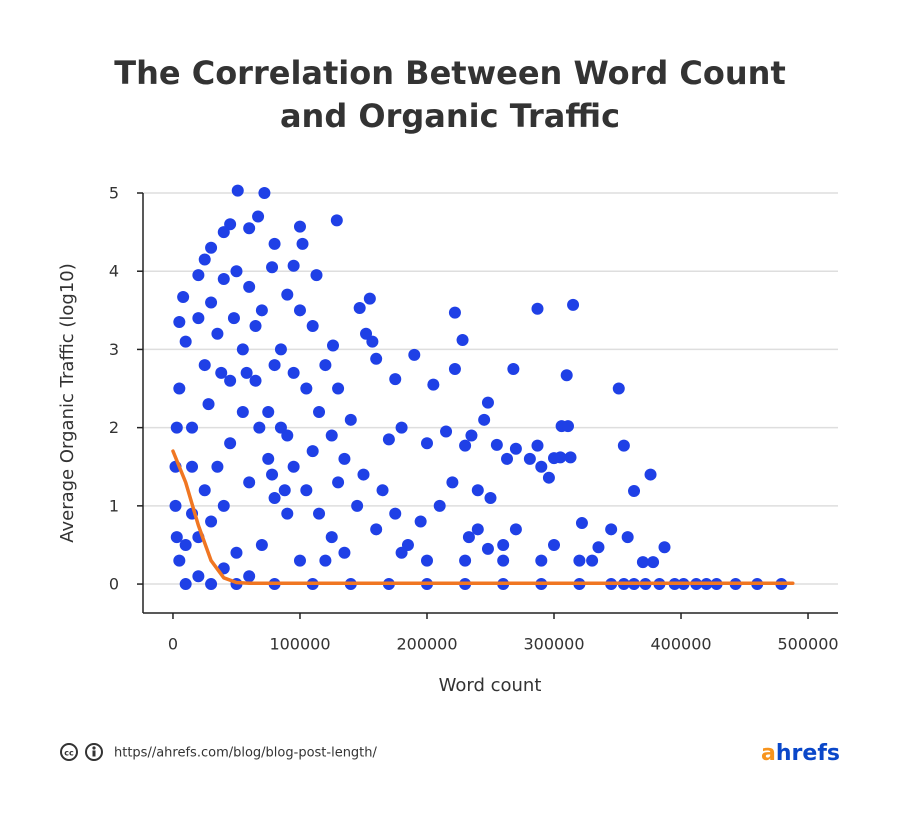 This screenshot has width=900, height=827. Describe the element at coordinates (94, 748) in the screenshot. I see `by-icon-head` at that location.